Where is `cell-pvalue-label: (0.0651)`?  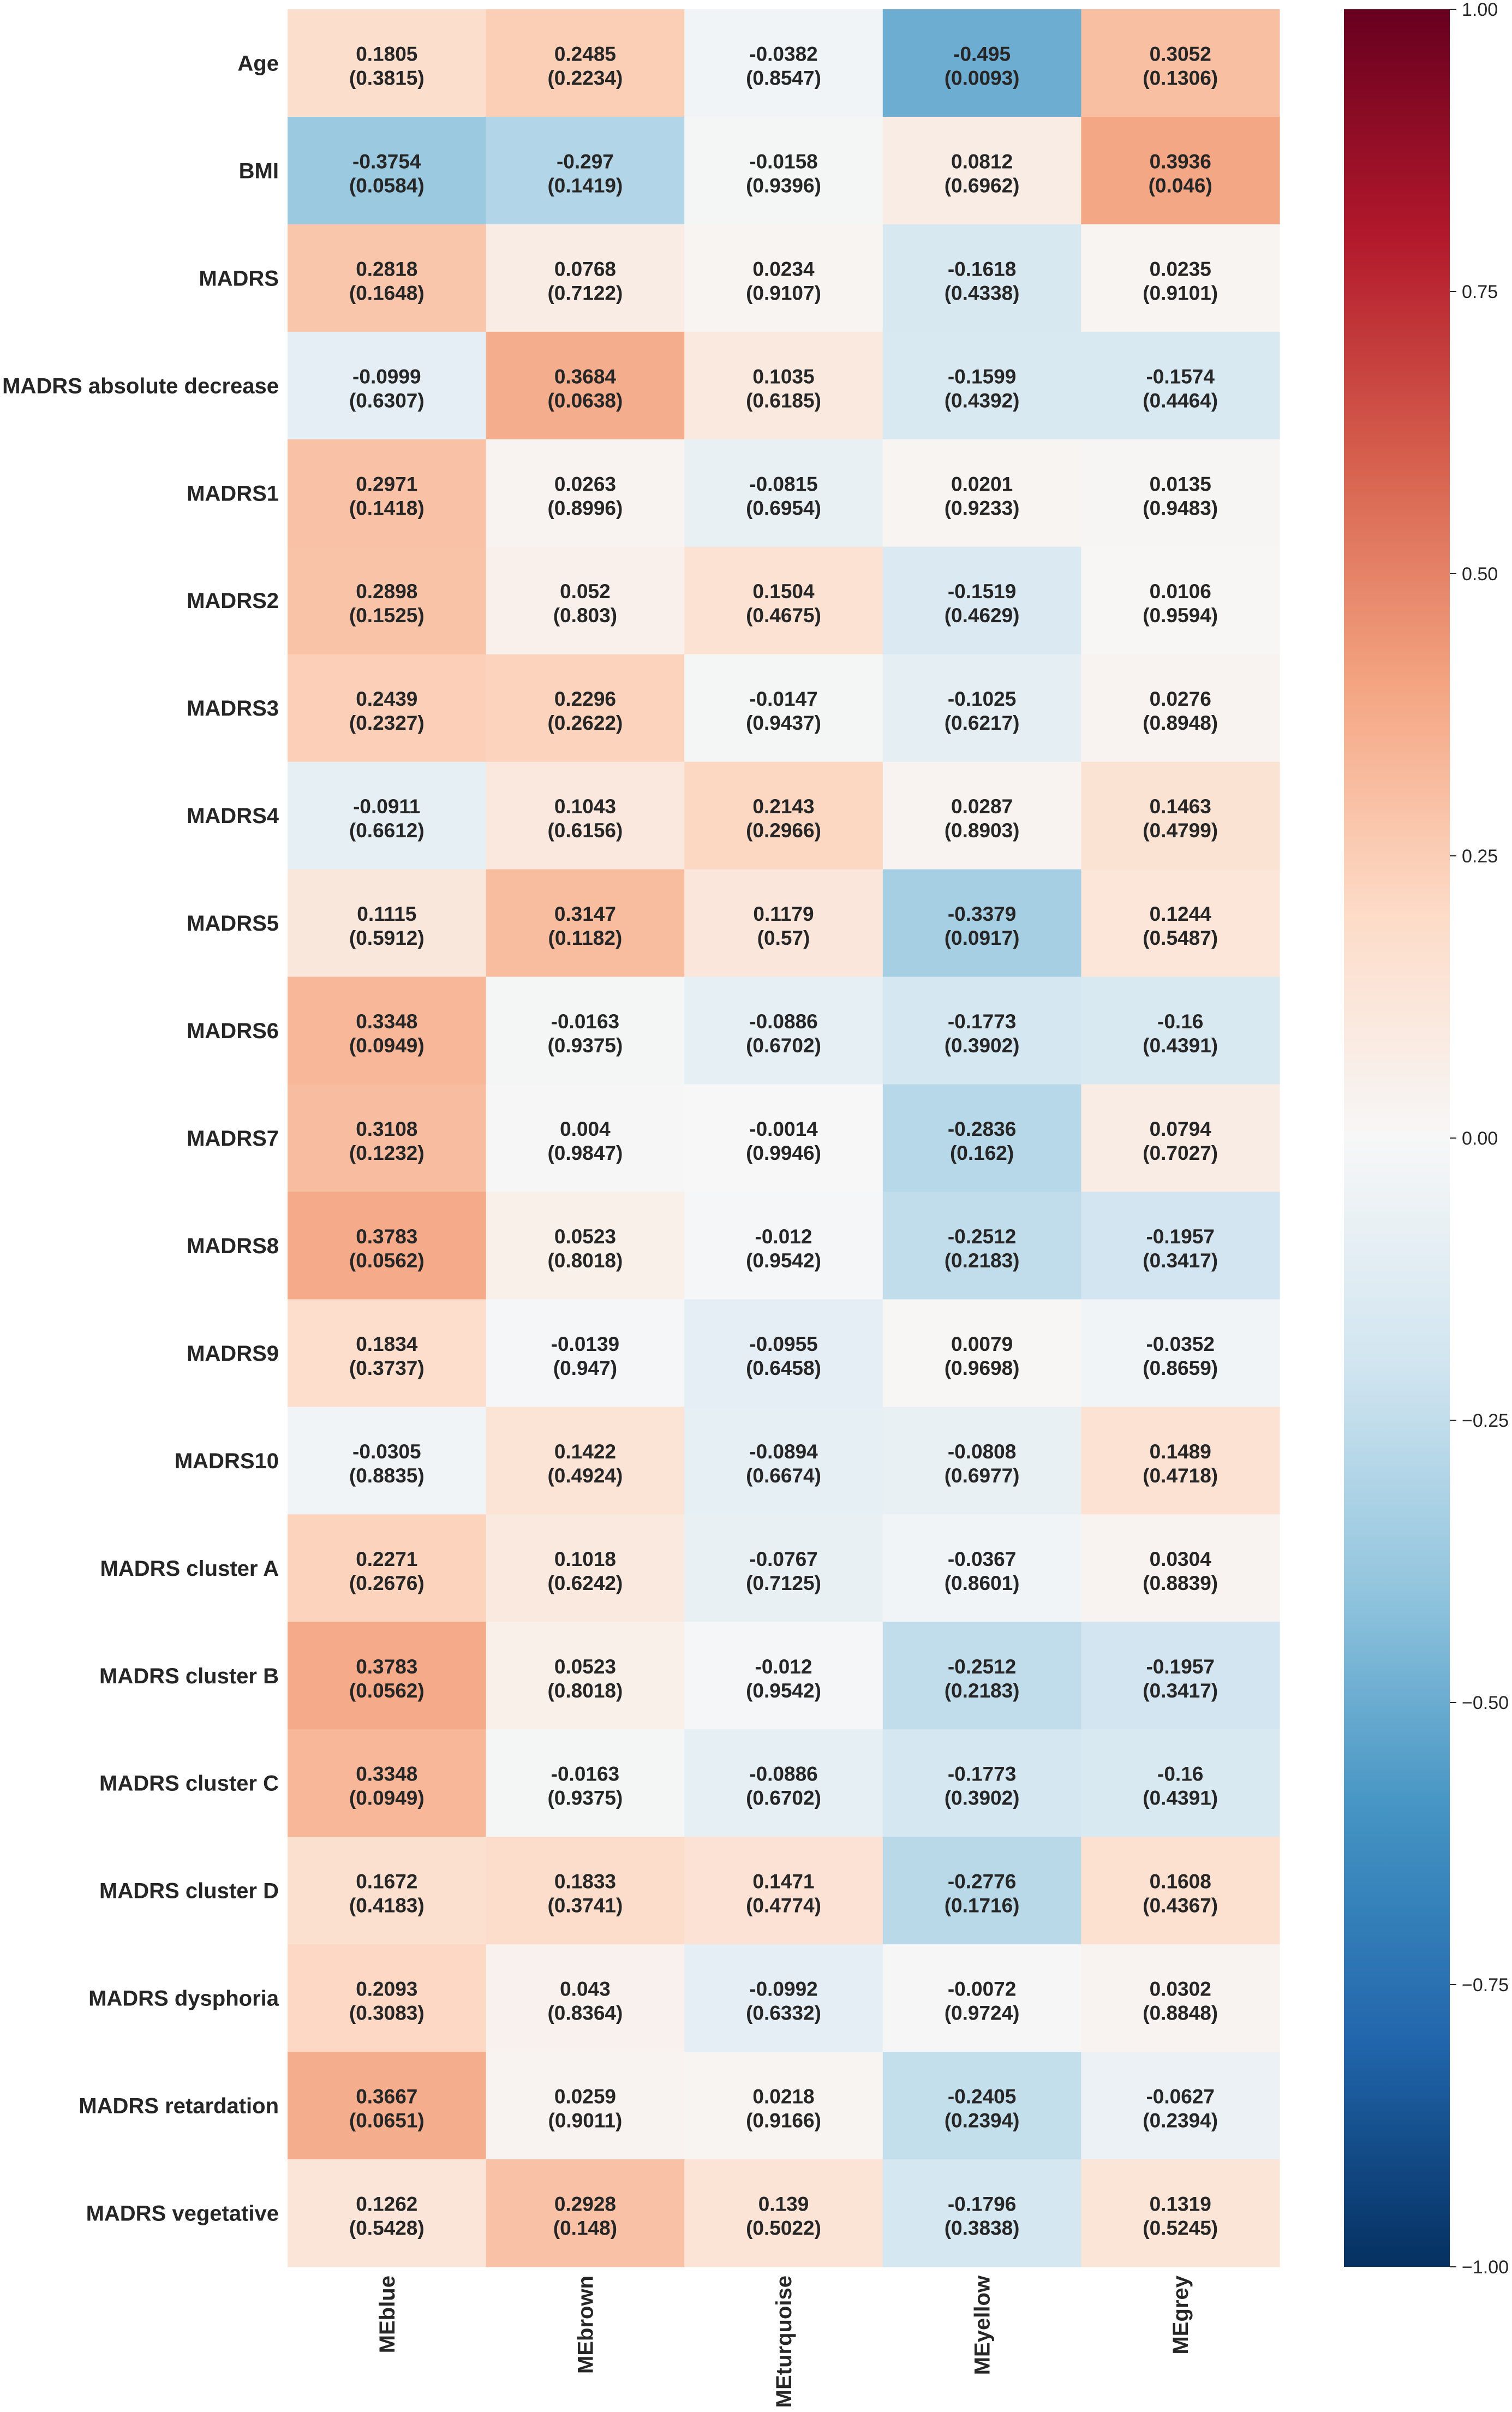 cell-pvalue-label: (0.0651) is located at coordinates (387, 2121).